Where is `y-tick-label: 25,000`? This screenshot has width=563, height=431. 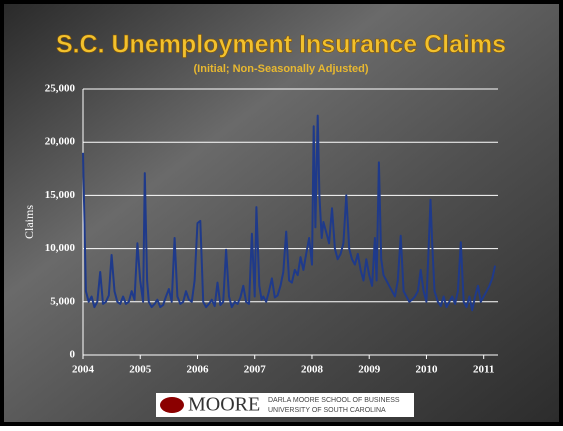 y-tick-label: 25,000 is located at coordinates (60, 89).